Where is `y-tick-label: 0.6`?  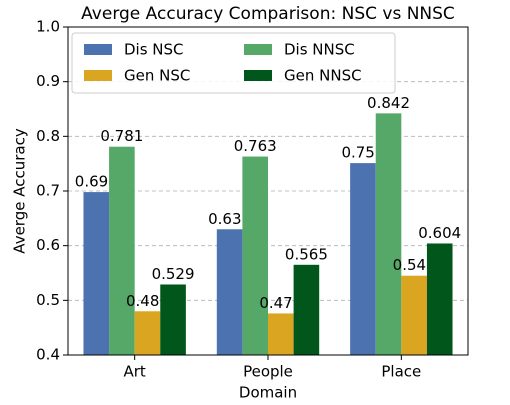
y-tick-label: 0.6 is located at coordinates (48, 245).